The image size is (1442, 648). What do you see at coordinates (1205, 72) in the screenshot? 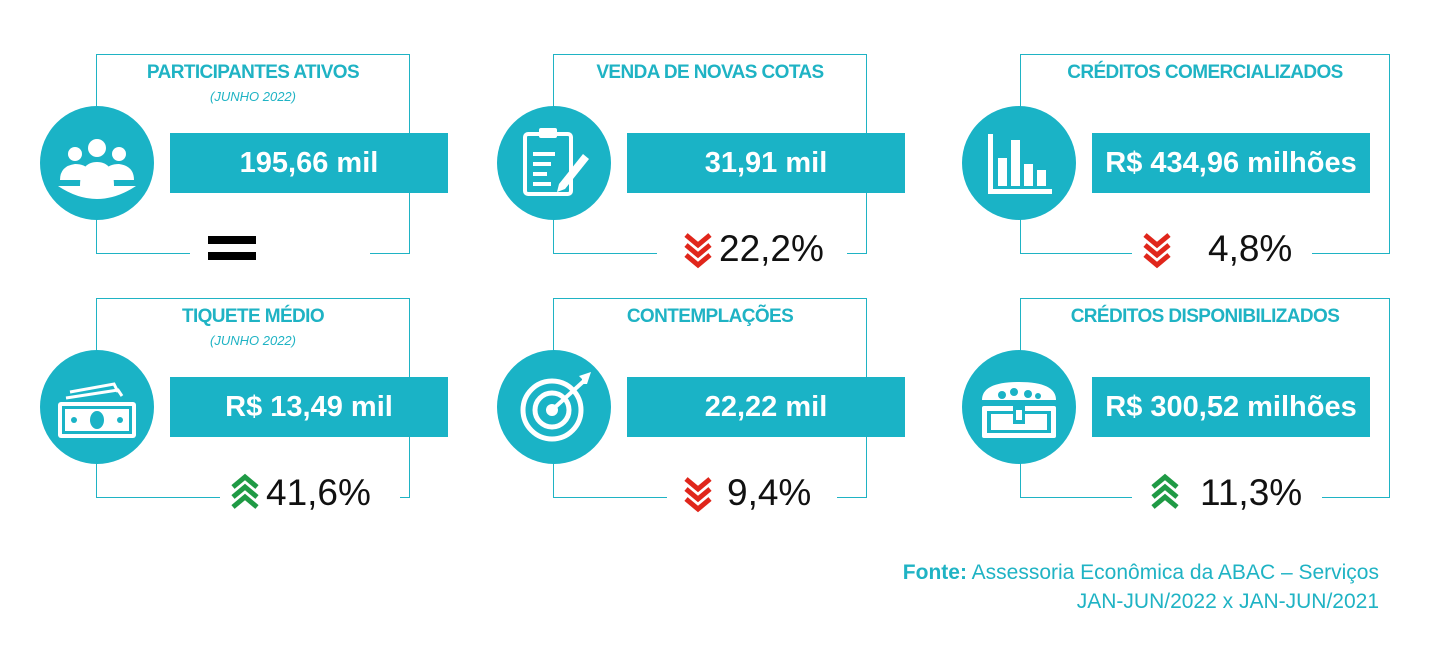
I see `card-title: CRÉDITOS COMERCIALIZADOS` at bounding box center [1205, 72].